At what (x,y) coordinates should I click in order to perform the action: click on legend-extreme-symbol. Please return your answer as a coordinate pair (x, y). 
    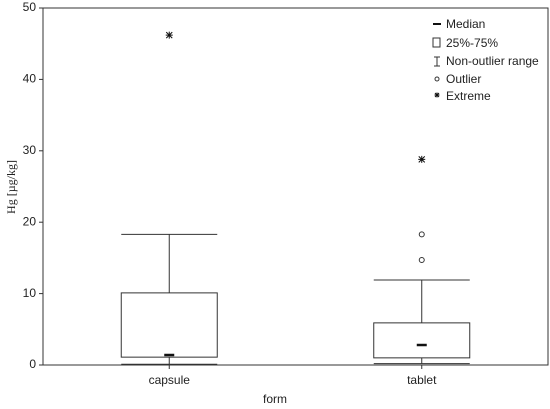
    Looking at the image, I should click on (437, 95).